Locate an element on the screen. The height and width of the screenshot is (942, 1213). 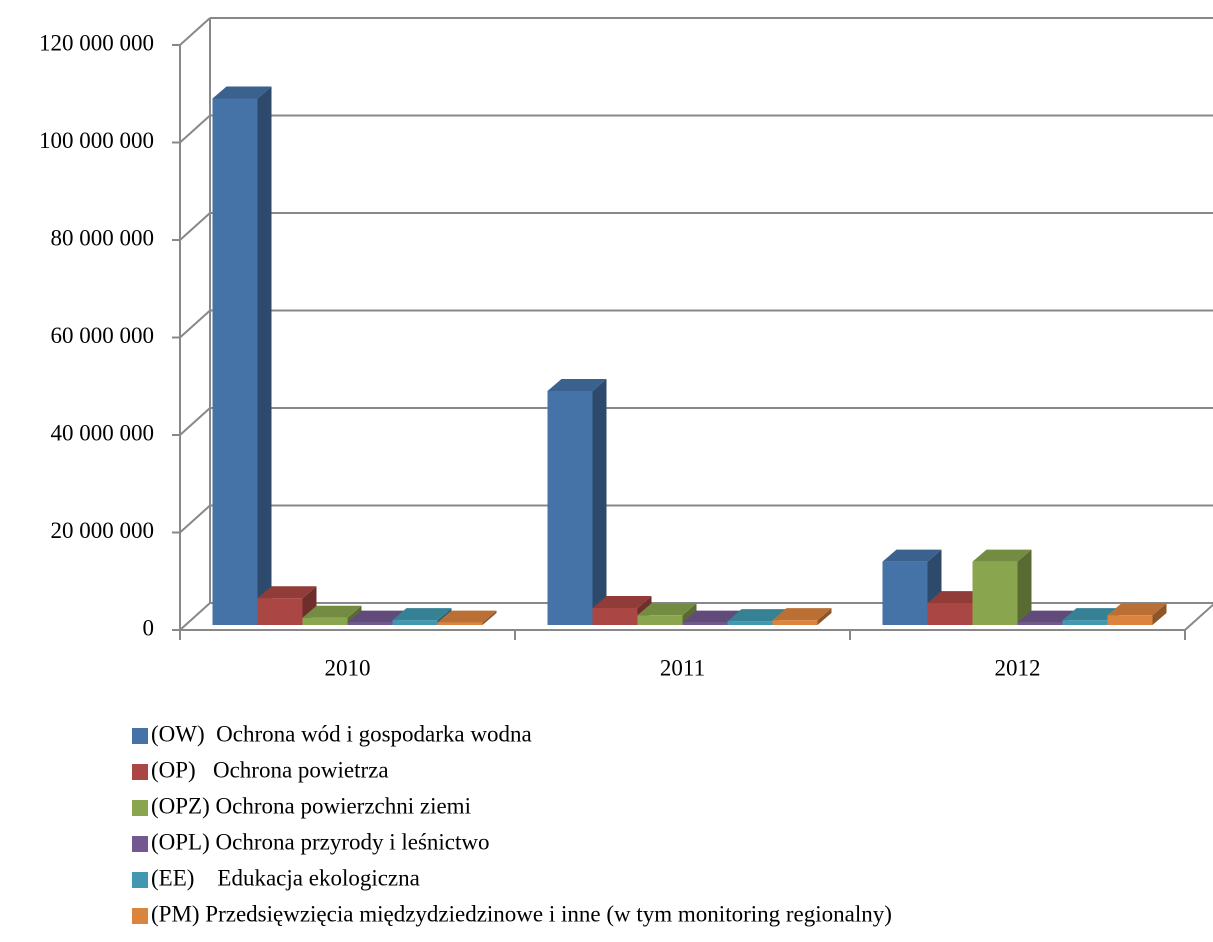
x-tick-label: 2012 is located at coordinates (1018, 667).